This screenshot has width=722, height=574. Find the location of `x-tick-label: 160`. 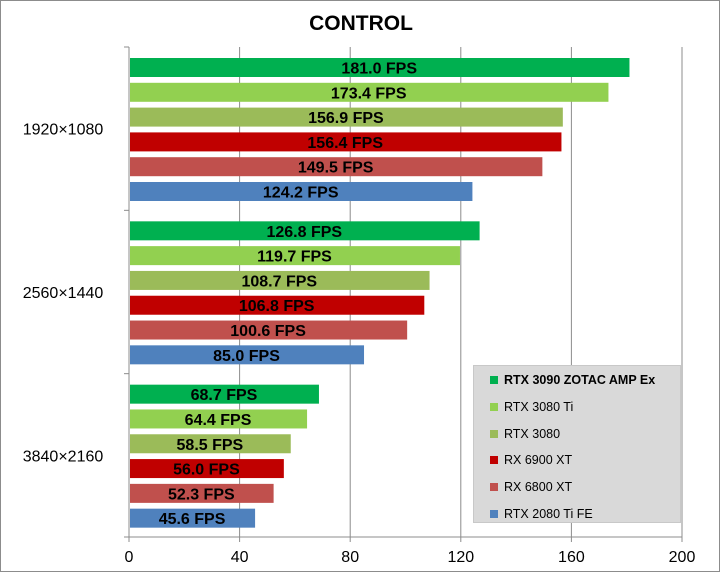

x-tick-label: 160 is located at coordinates (571, 557).